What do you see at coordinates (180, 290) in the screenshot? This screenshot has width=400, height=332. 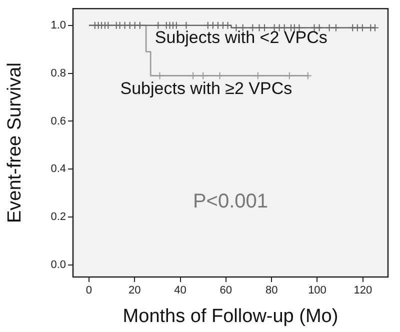 I see `x-tick-label: 40` at bounding box center [180, 290].